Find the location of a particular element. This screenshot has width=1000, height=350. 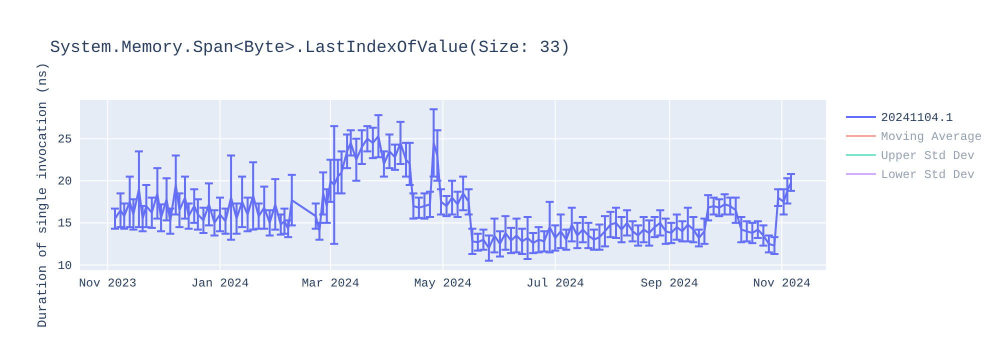

y-tick-label: 20 is located at coordinates (65, 181).